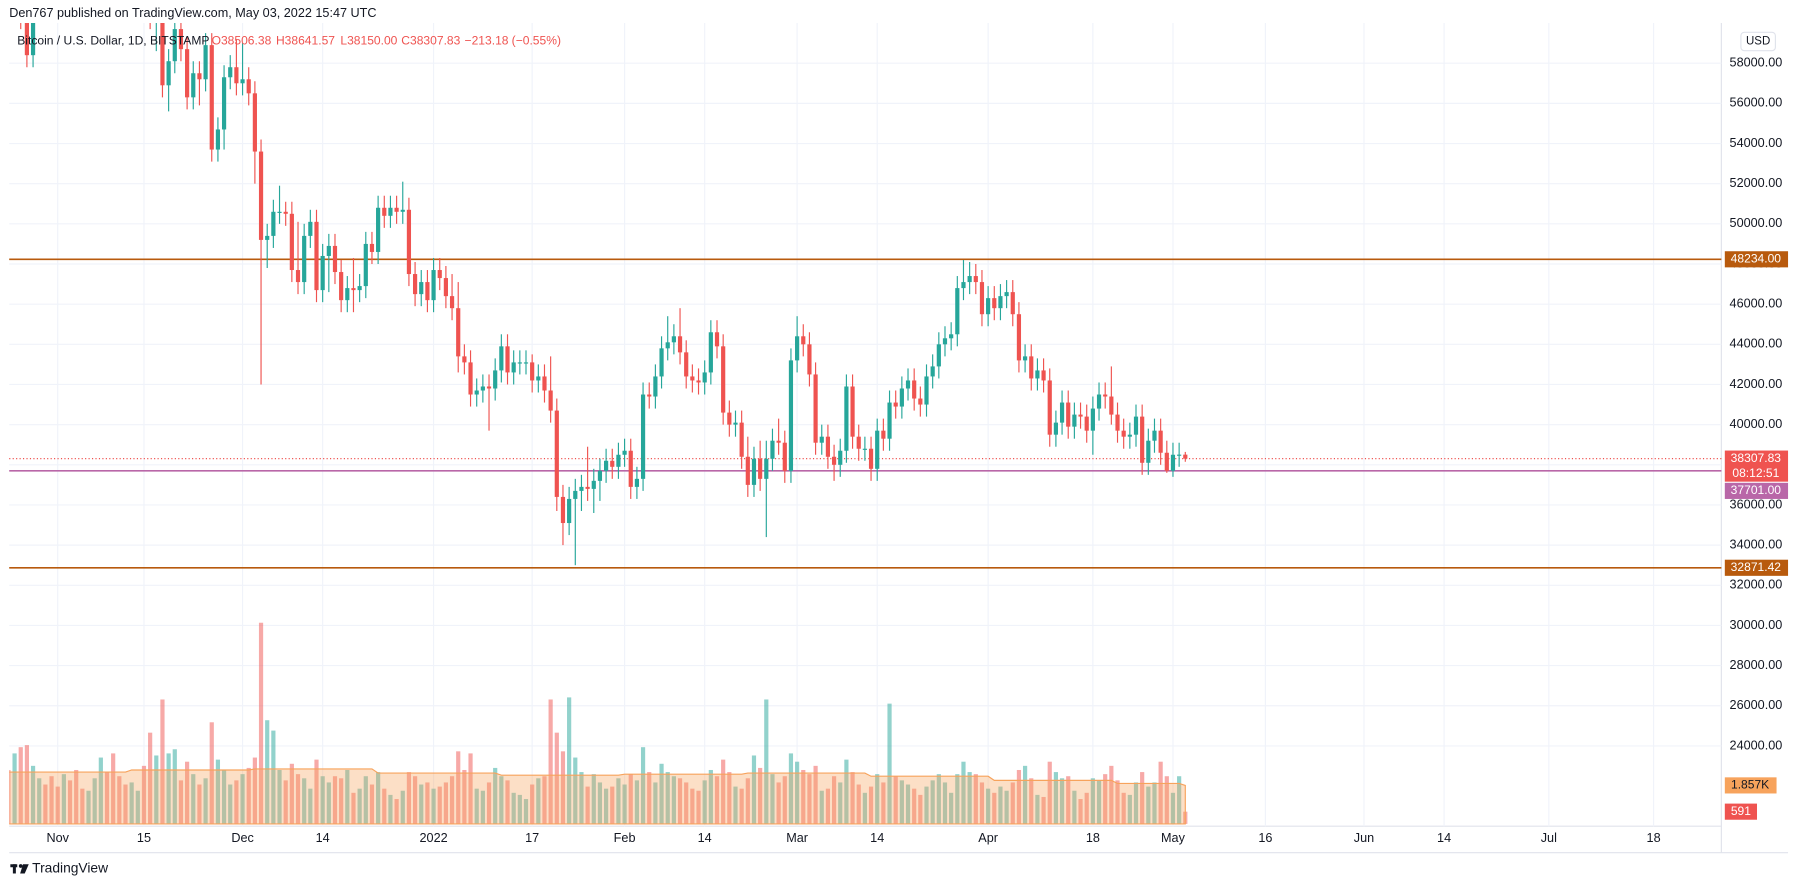  What do you see at coordinates (1756, 424) in the screenshot?
I see `y-tick-label: 40000.00` at bounding box center [1756, 424].